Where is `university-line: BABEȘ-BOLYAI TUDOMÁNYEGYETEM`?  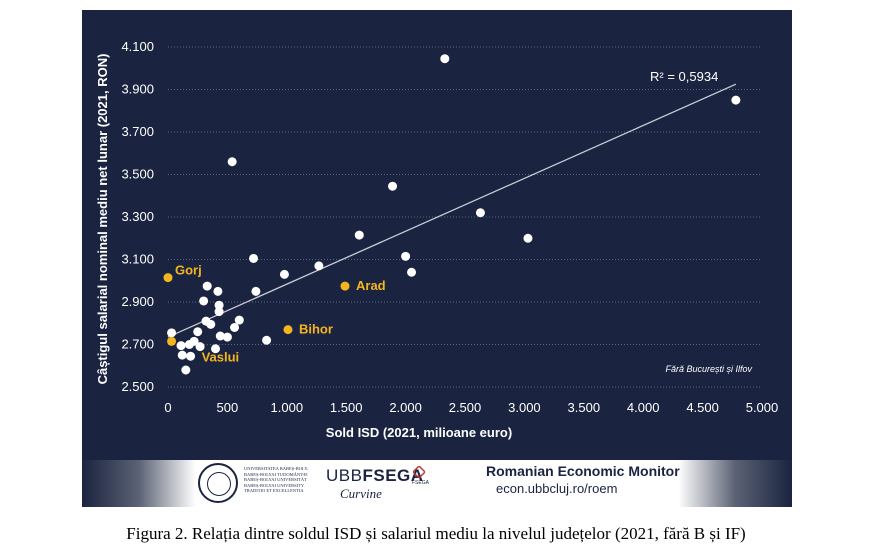
university-line: BABEȘ-BOLYAI TUDOMÁNYEGYETEM is located at coordinates (276, 474).